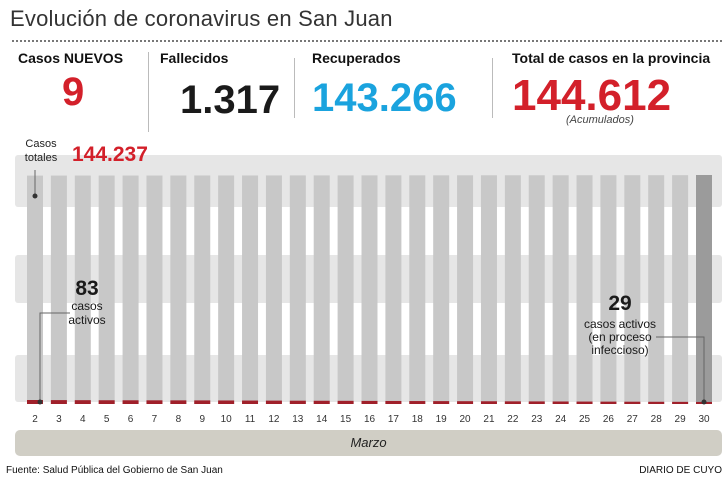 The height and width of the screenshot is (485, 728). What do you see at coordinates (179, 419) in the screenshot?
I see `x-tick-label: 8` at bounding box center [179, 419].